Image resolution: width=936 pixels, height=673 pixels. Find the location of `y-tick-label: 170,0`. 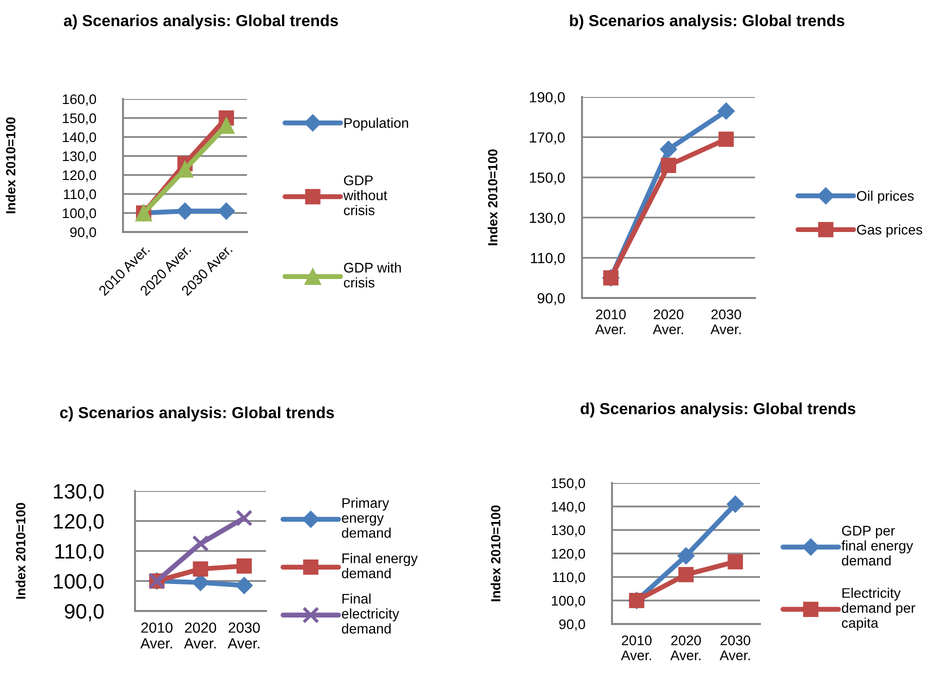

y-tick-label: 170,0 is located at coordinates (547, 138).